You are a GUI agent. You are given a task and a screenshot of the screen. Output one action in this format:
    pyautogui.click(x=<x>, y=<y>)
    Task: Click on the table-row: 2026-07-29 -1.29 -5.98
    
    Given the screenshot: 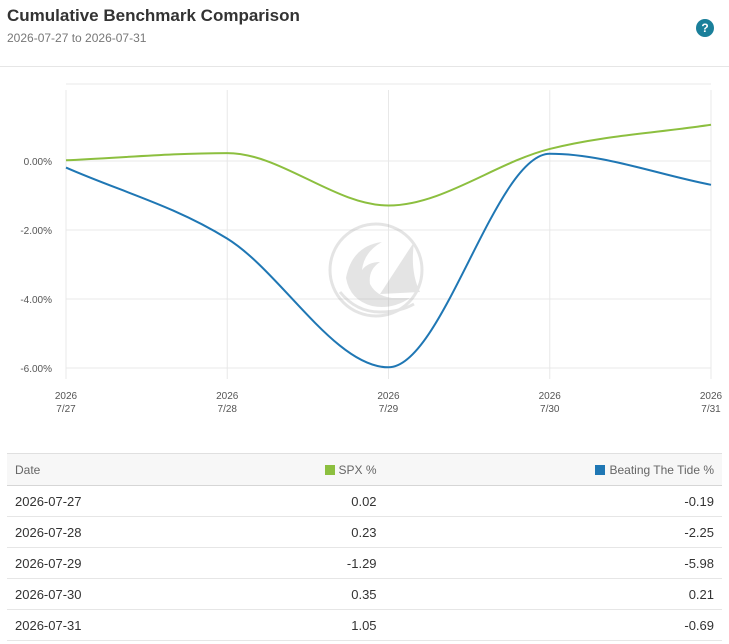 What is the action you would take?
    pyautogui.click(x=364, y=563)
    